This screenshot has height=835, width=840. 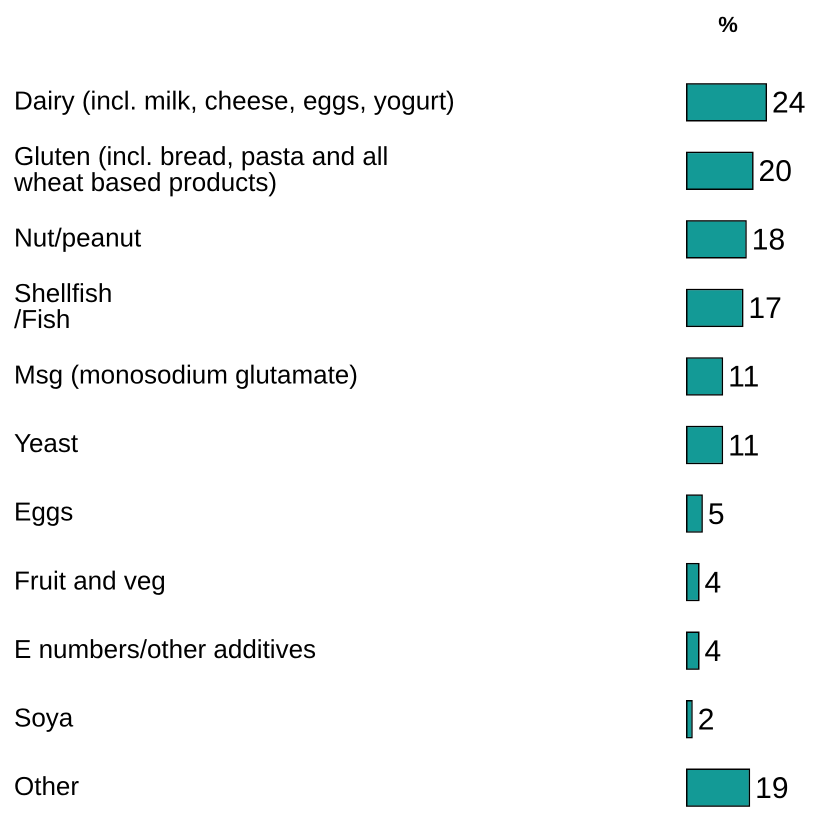 What do you see at coordinates (772, 788) in the screenshot?
I see `data-label: 19` at bounding box center [772, 788].